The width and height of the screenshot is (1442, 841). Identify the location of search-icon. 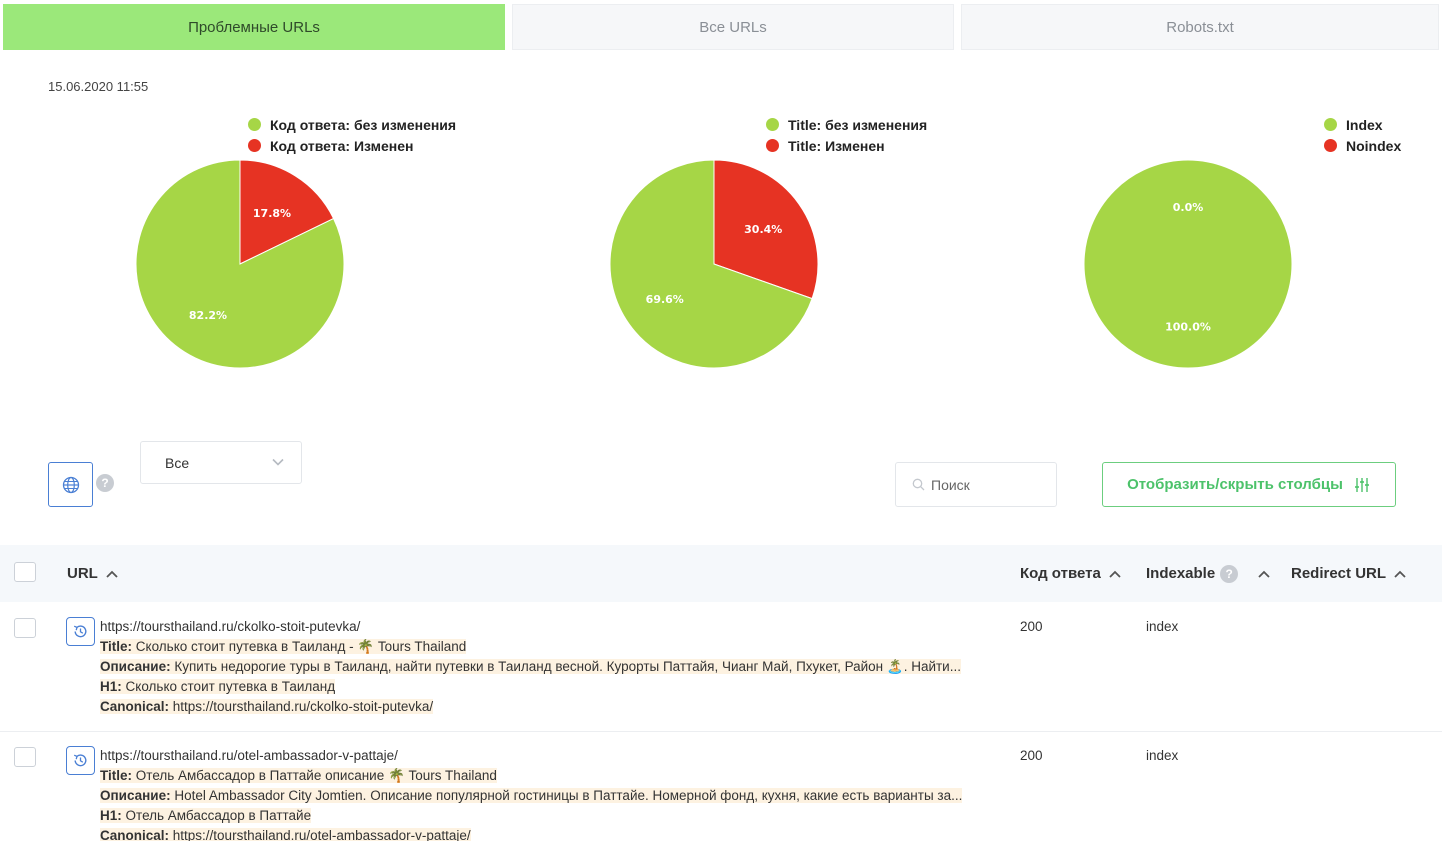
(918, 484).